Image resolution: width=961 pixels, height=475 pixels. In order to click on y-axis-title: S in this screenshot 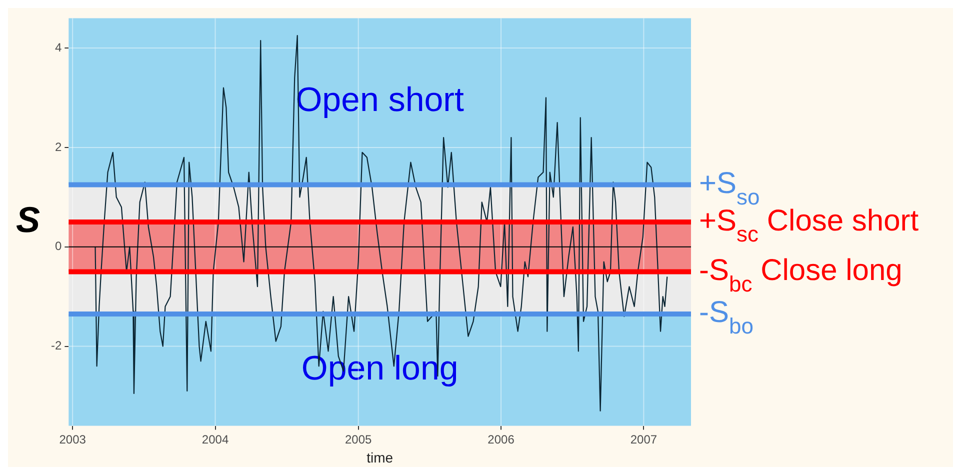, I will do `click(28, 219)`.